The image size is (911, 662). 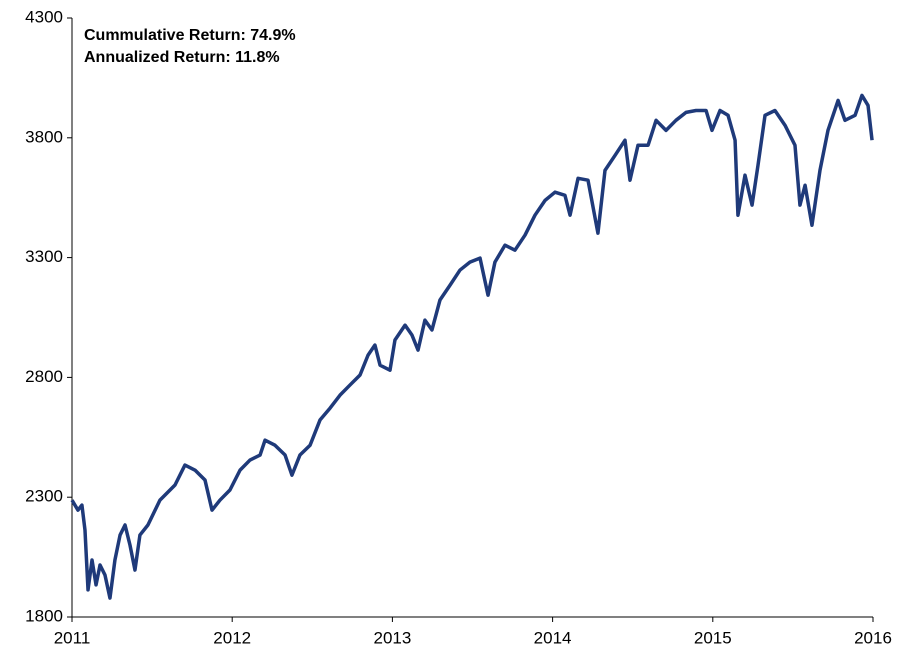 What do you see at coordinates (713, 637) in the screenshot?
I see `x-tick-label: 2015` at bounding box center [713, 637].